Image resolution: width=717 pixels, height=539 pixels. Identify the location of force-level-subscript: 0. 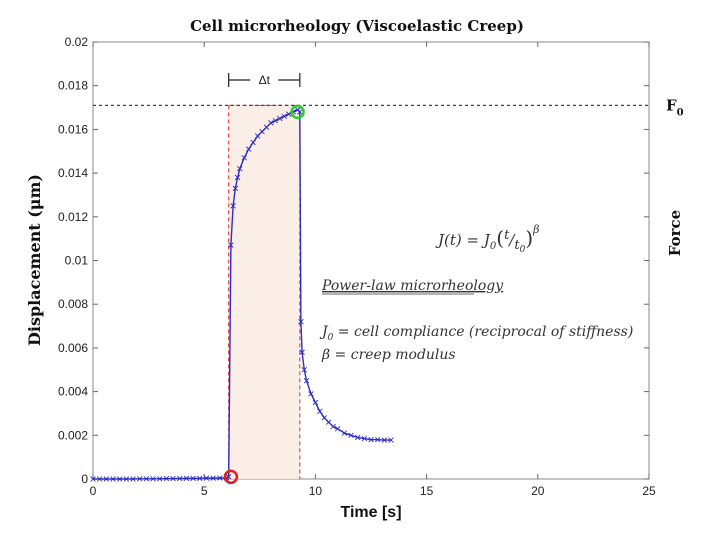
(680, 112).